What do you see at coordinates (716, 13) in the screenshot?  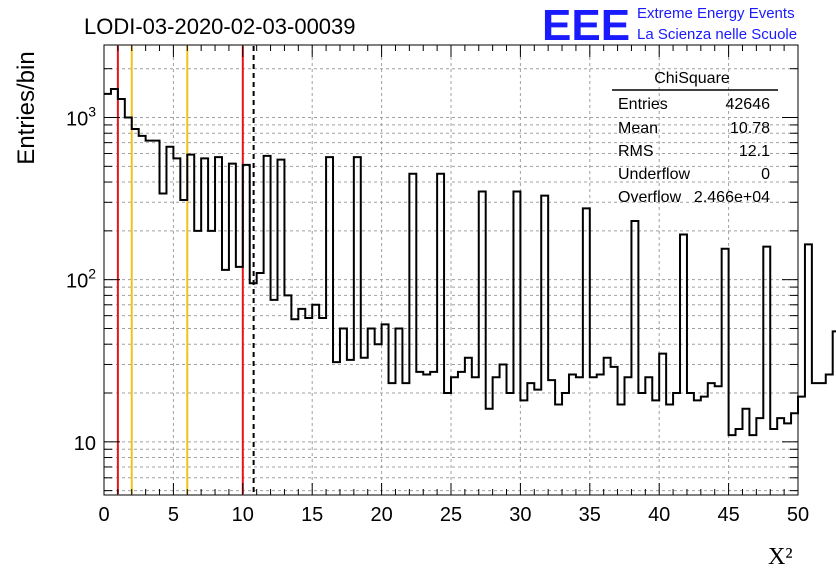 I see `logo-line-1: Extreme Energy Events` at bounding box center [716, 13].